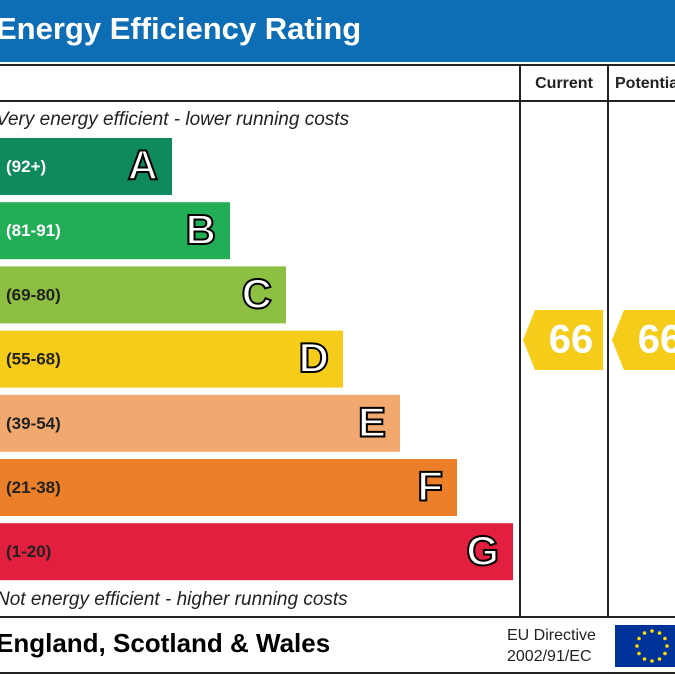 The image size is (675, 675). Describe the element at coordinates (26, 166) in the screenshot. I see `band-range: (92+)` at that location.